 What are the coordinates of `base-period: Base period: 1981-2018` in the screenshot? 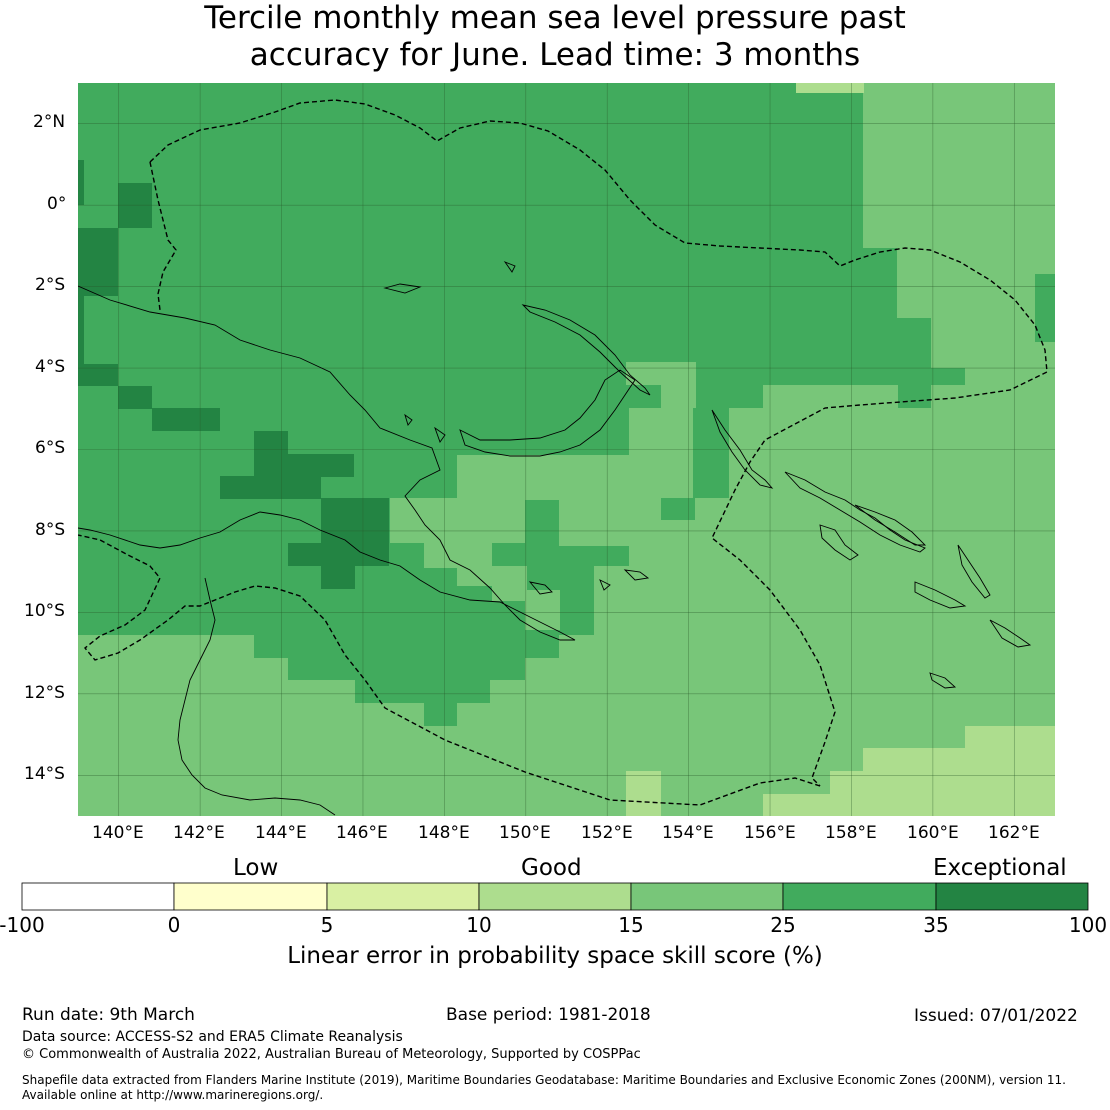 It's located at (548, 1015).